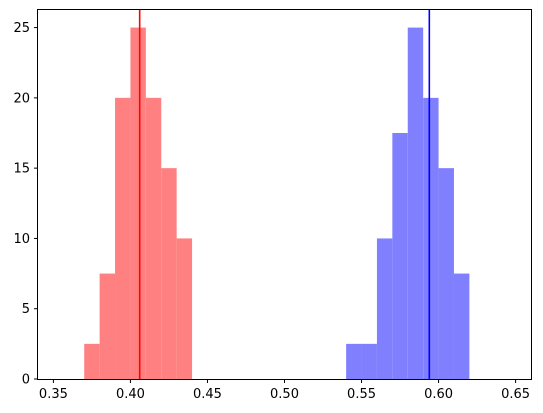  Describe the element at coordinates (21, 169) in the screenshot. I see `y-tick-label: 15` at that location.